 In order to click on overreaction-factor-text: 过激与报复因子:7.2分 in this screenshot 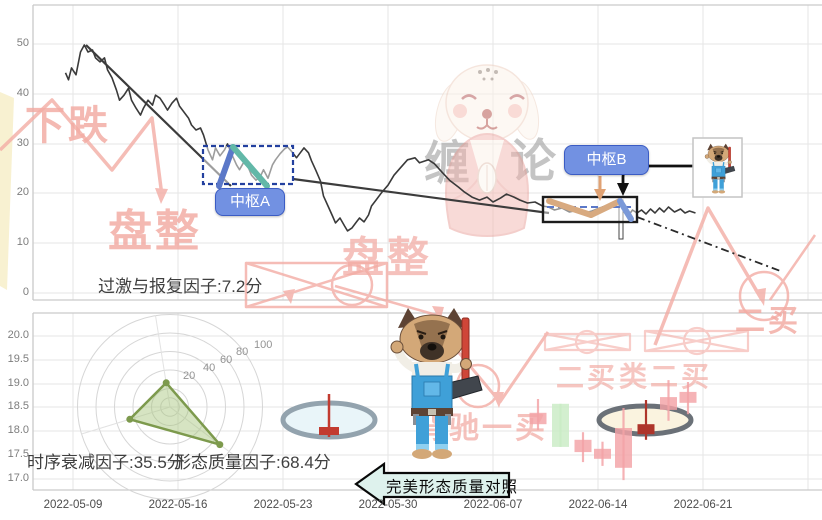, I will do `click(180, 286)`.